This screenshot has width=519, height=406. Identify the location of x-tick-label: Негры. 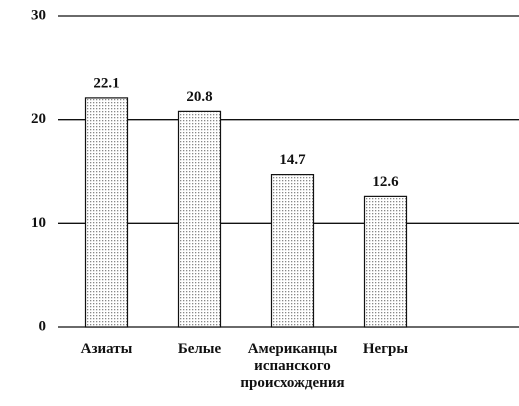
(385, 349).